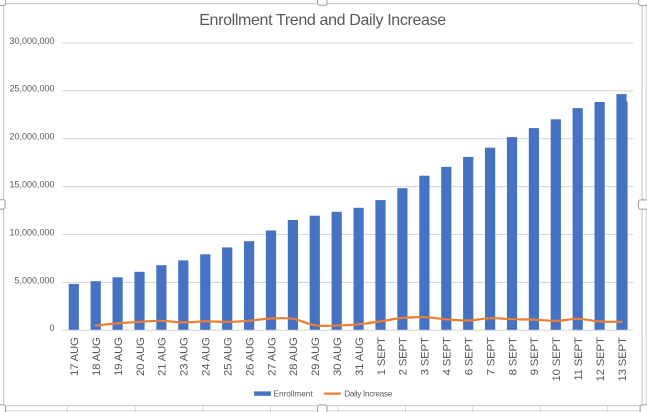 This screenshot has width=647, height=412. I want to click on svg-text: 11 SEPT, so click(579, 359).